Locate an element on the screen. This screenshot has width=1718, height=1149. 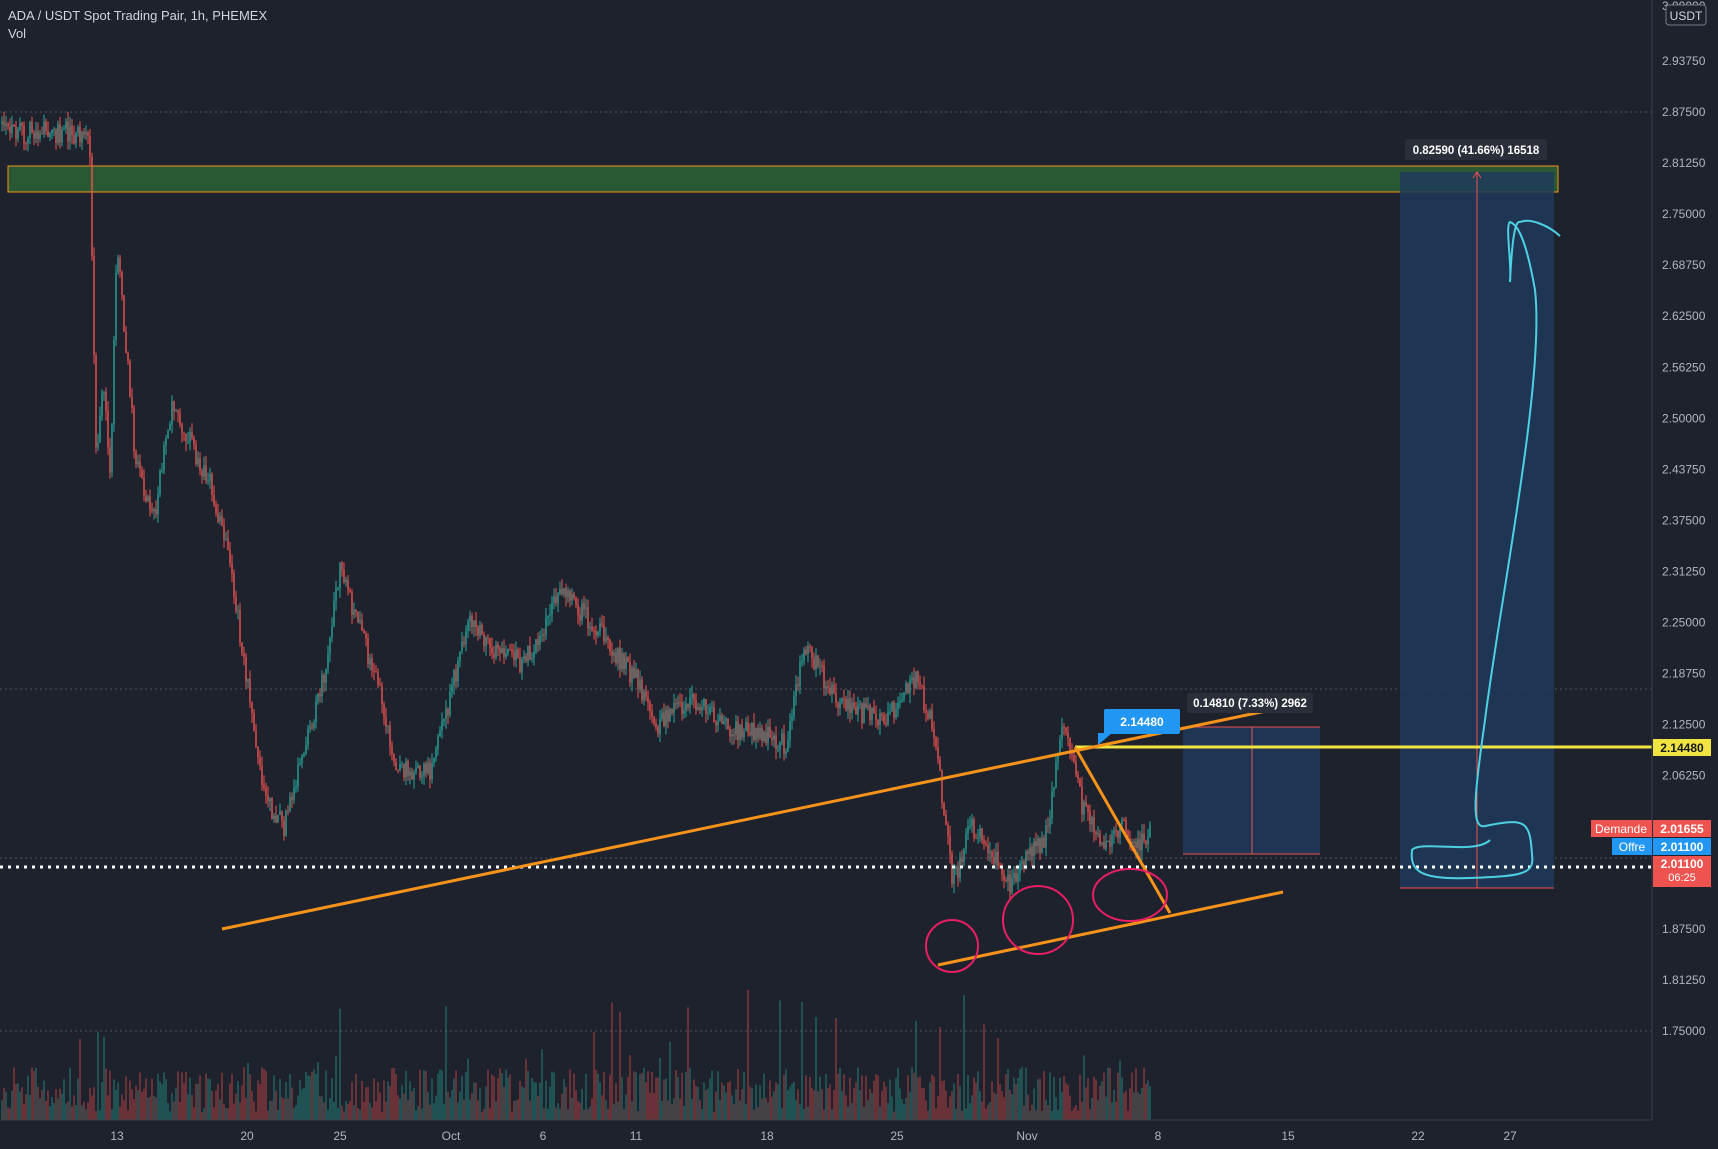
time-axis-labels: 13 20 25 Oct 6 11 18 25 Nov 8 15 22 27 is located at coordinates (813, 1136).